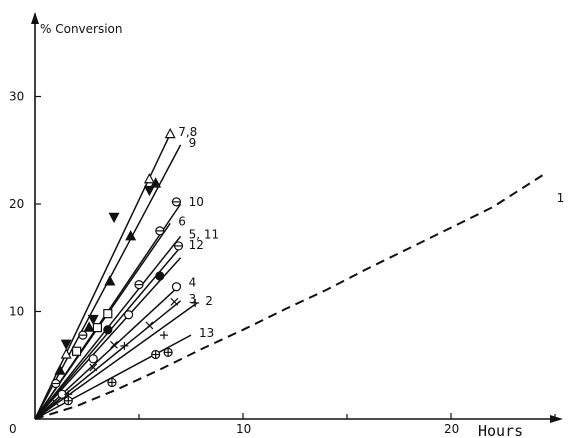 The width and height of the screenshot is (568, 438). What do you see at coordinates (182, 221) in the screenshot?
I see `series-label: 6` at bounding box center [182, 221].